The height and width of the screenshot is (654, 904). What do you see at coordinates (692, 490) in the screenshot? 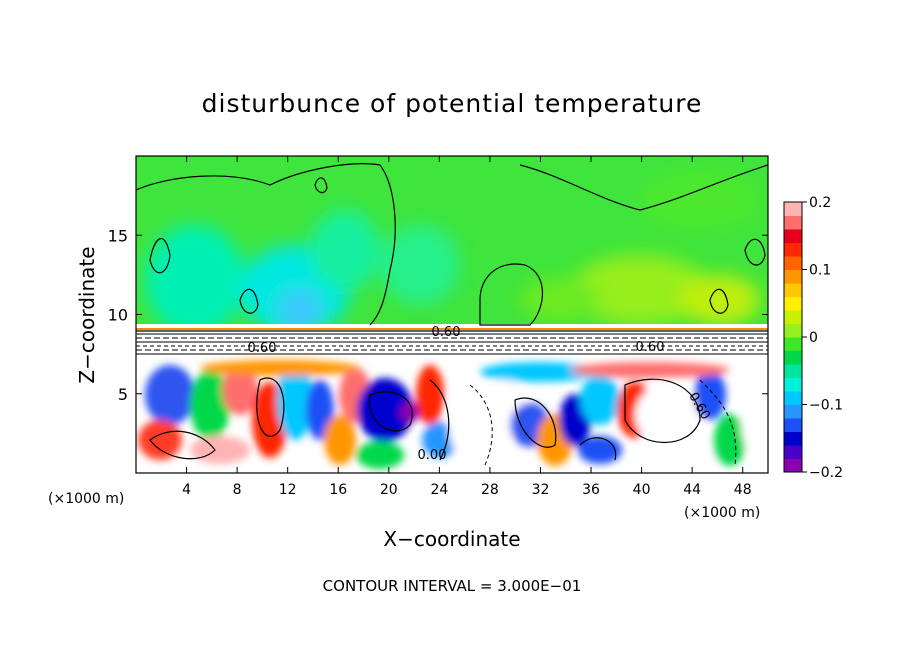
I see `x-tick-label: 44` at bounding box center [692, 490].